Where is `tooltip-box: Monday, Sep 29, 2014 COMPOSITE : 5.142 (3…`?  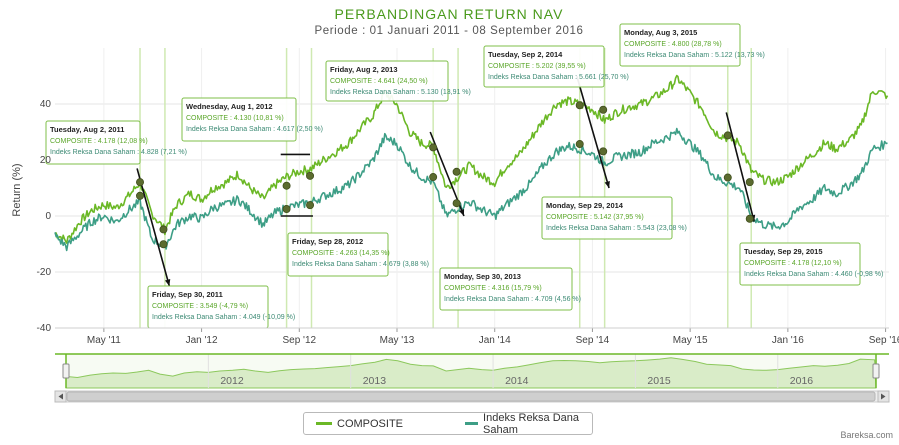 tooltip-box: Monday, Sep 29, 2014 COMPOSITE : 5.142 (3… is located at coordinates (614, 218).